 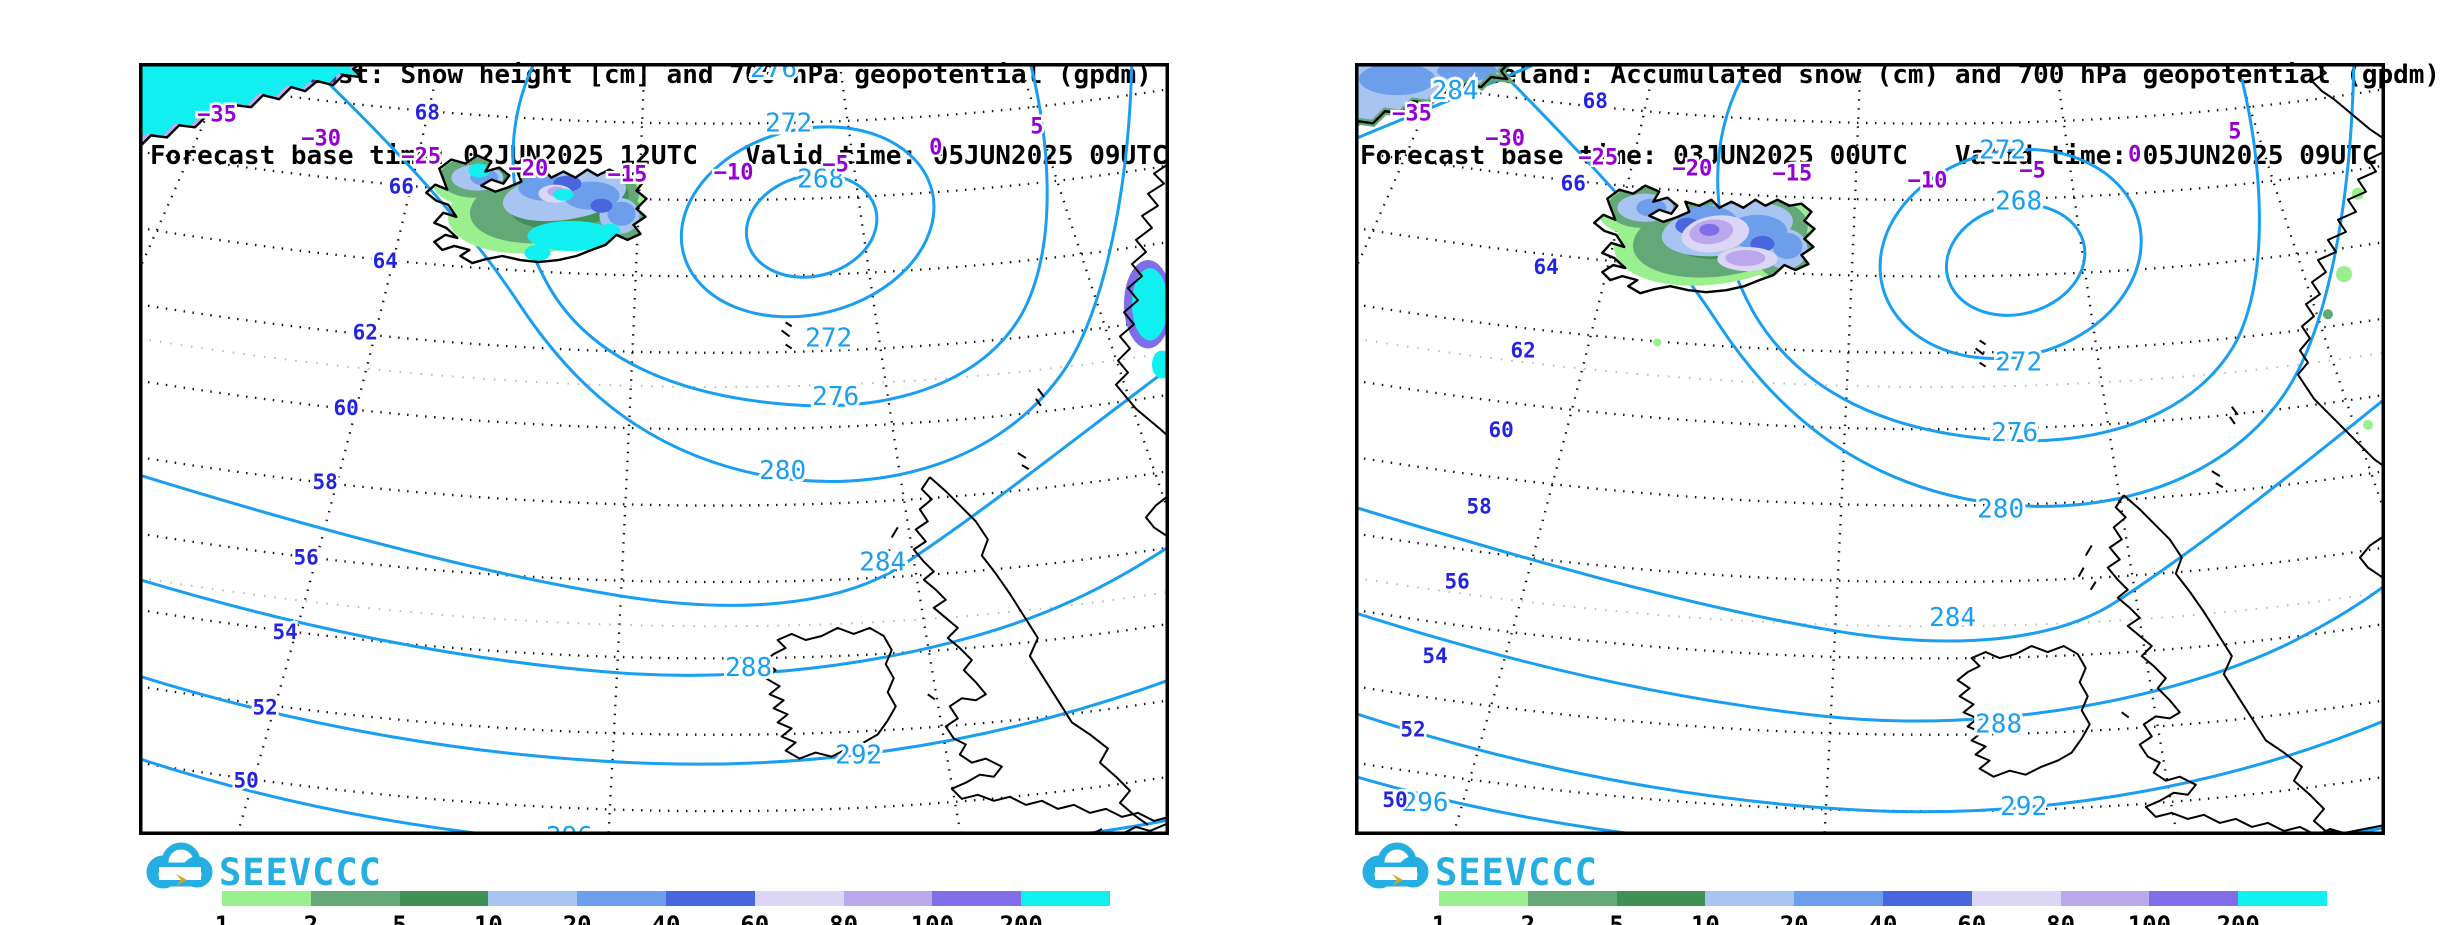 I want to click on legend-label: 100, so click(x=932, y=918).